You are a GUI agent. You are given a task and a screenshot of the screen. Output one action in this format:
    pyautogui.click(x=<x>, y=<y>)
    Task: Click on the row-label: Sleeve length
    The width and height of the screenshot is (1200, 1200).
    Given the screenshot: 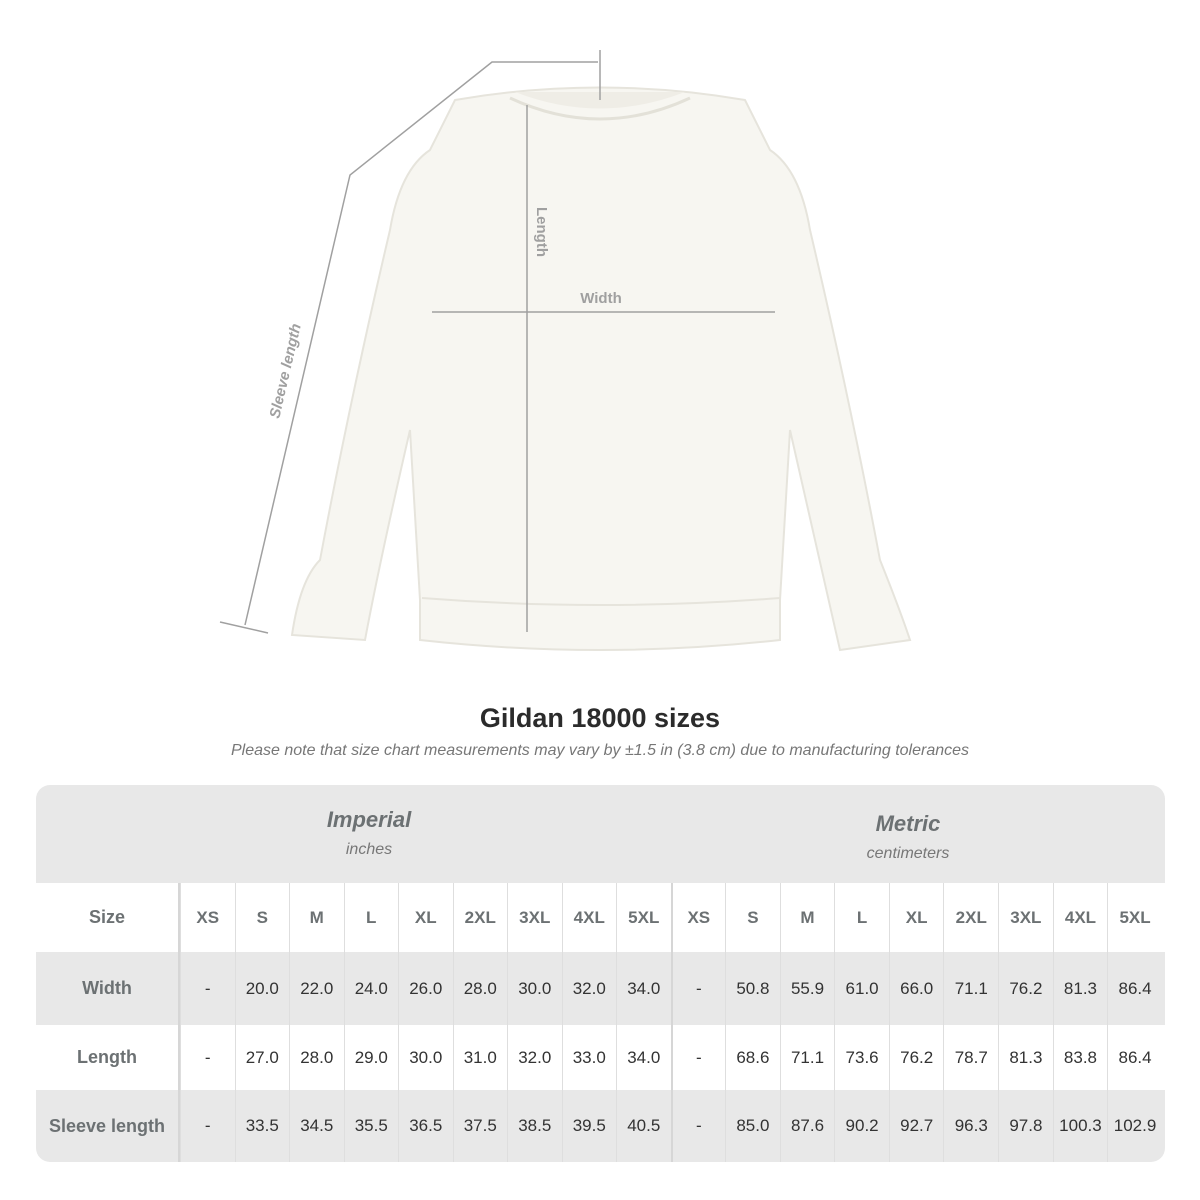 What is the action you would take?
    pyautogui.click(x=108, y=1126)
    